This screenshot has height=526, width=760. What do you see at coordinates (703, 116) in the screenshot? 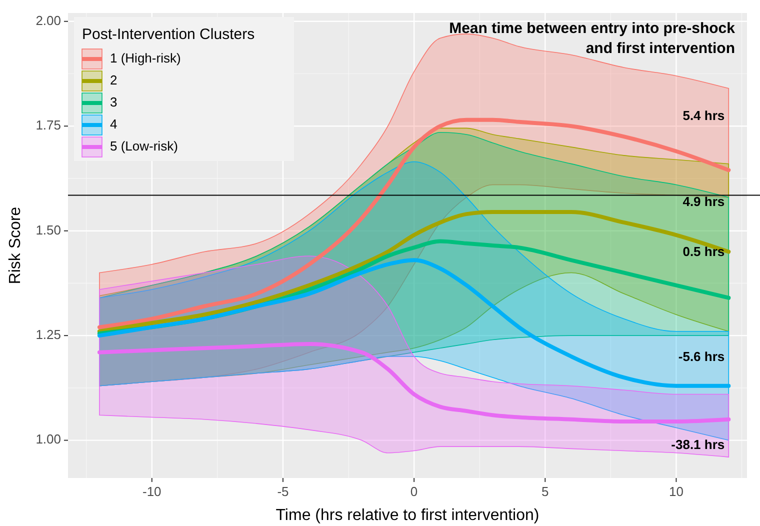
I see `annotation: 5.4 hrs` at bounding box center [703, 116].